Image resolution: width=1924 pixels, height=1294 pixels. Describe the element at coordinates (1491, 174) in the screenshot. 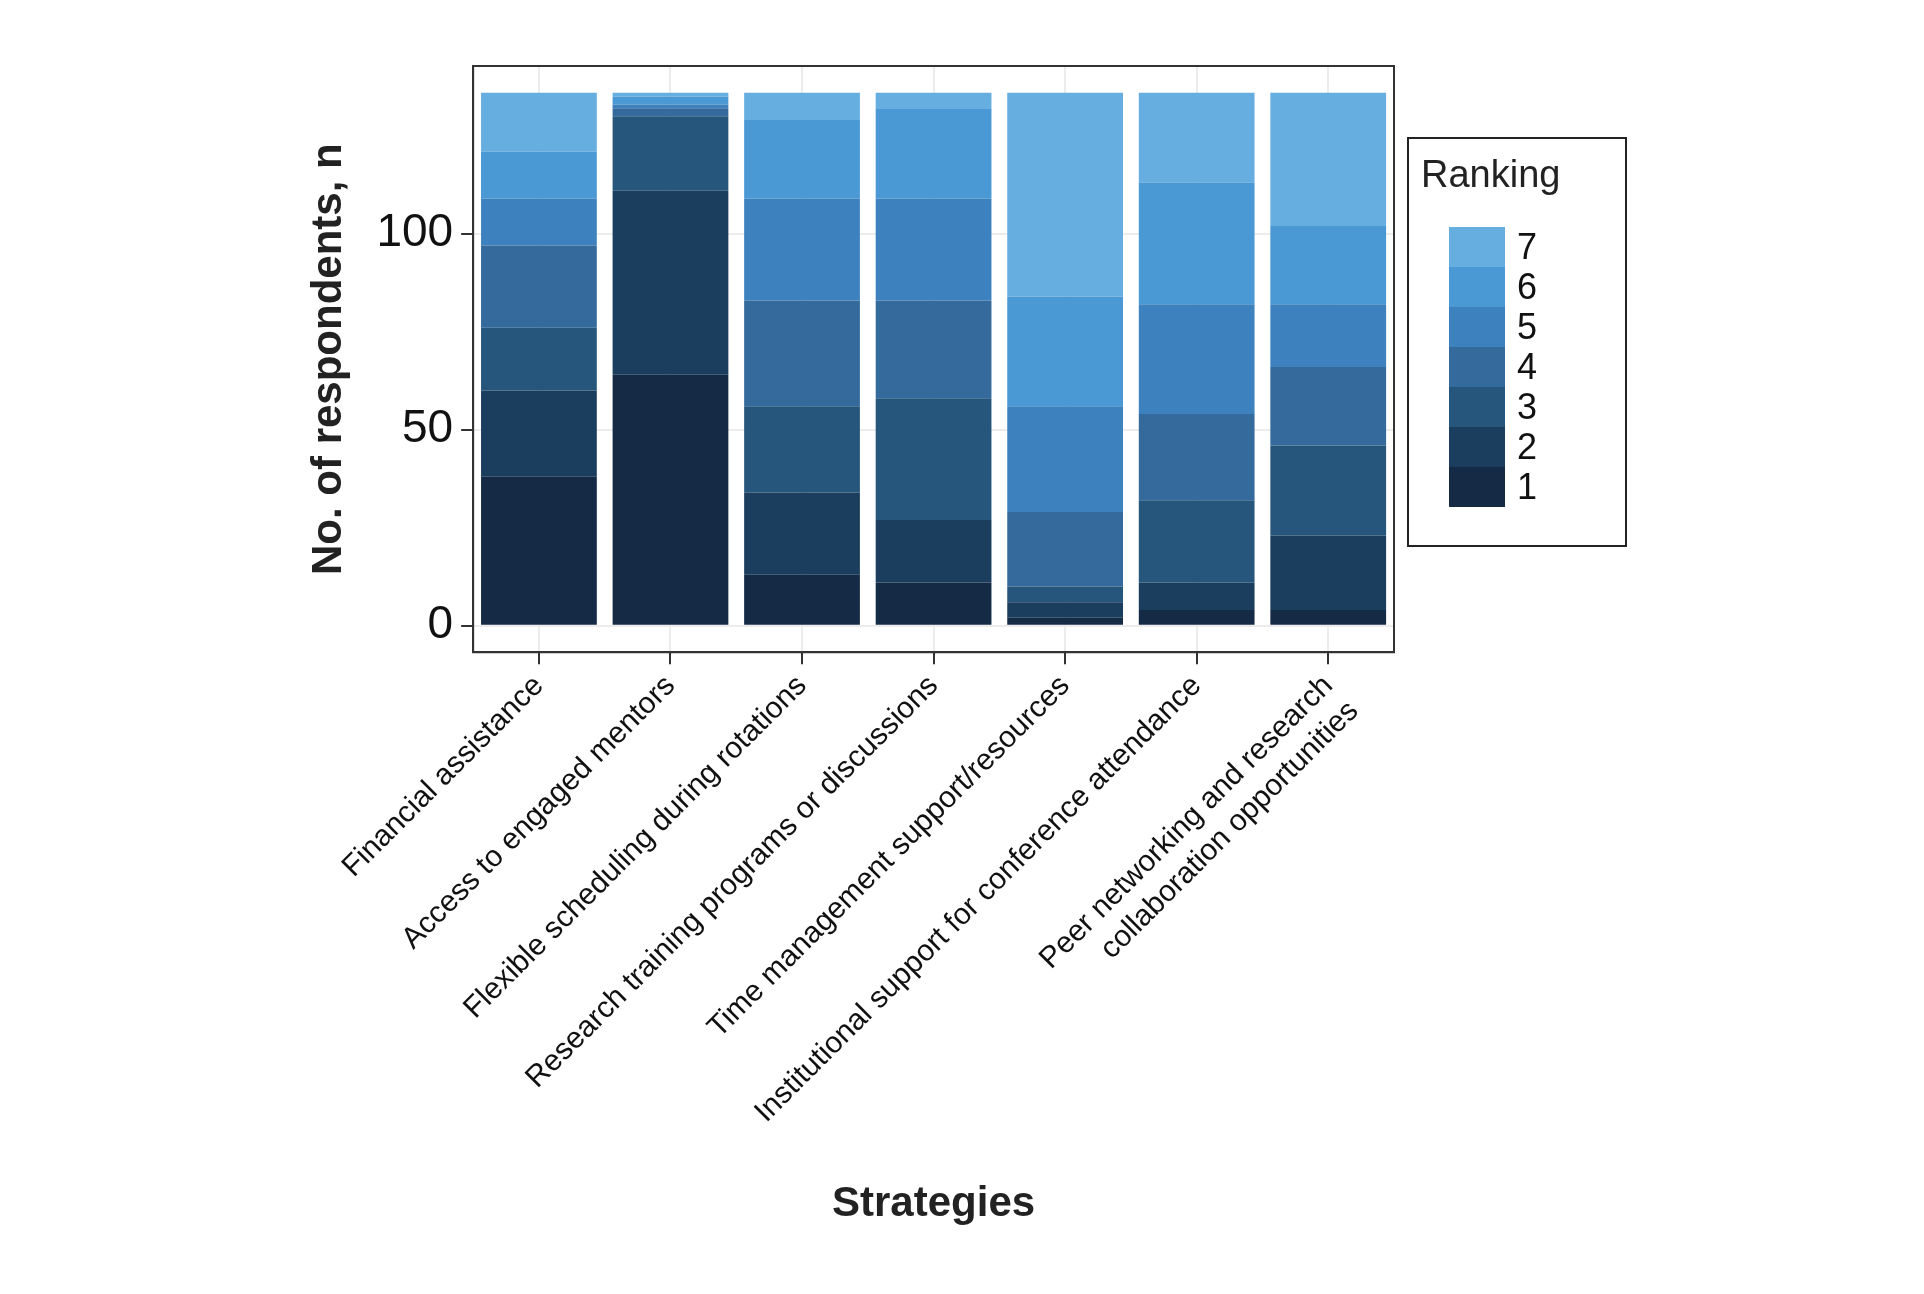

I see `legend-title: Ranking` at that location.